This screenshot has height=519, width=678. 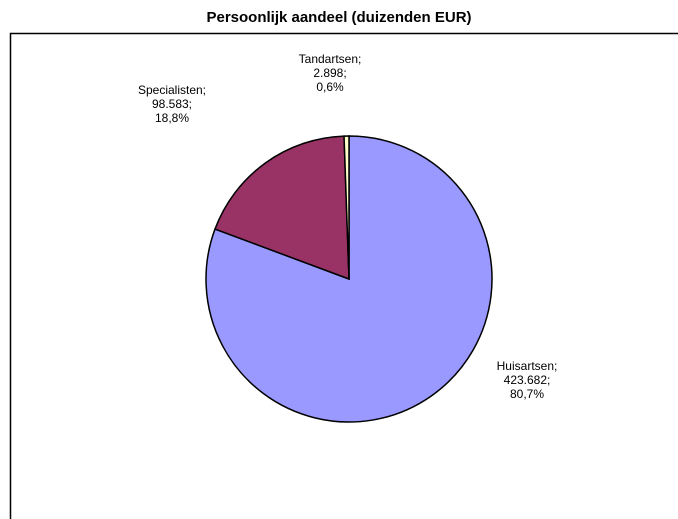 I want to click on slice-value-label: 2.898;, so click(x=329, y=73).